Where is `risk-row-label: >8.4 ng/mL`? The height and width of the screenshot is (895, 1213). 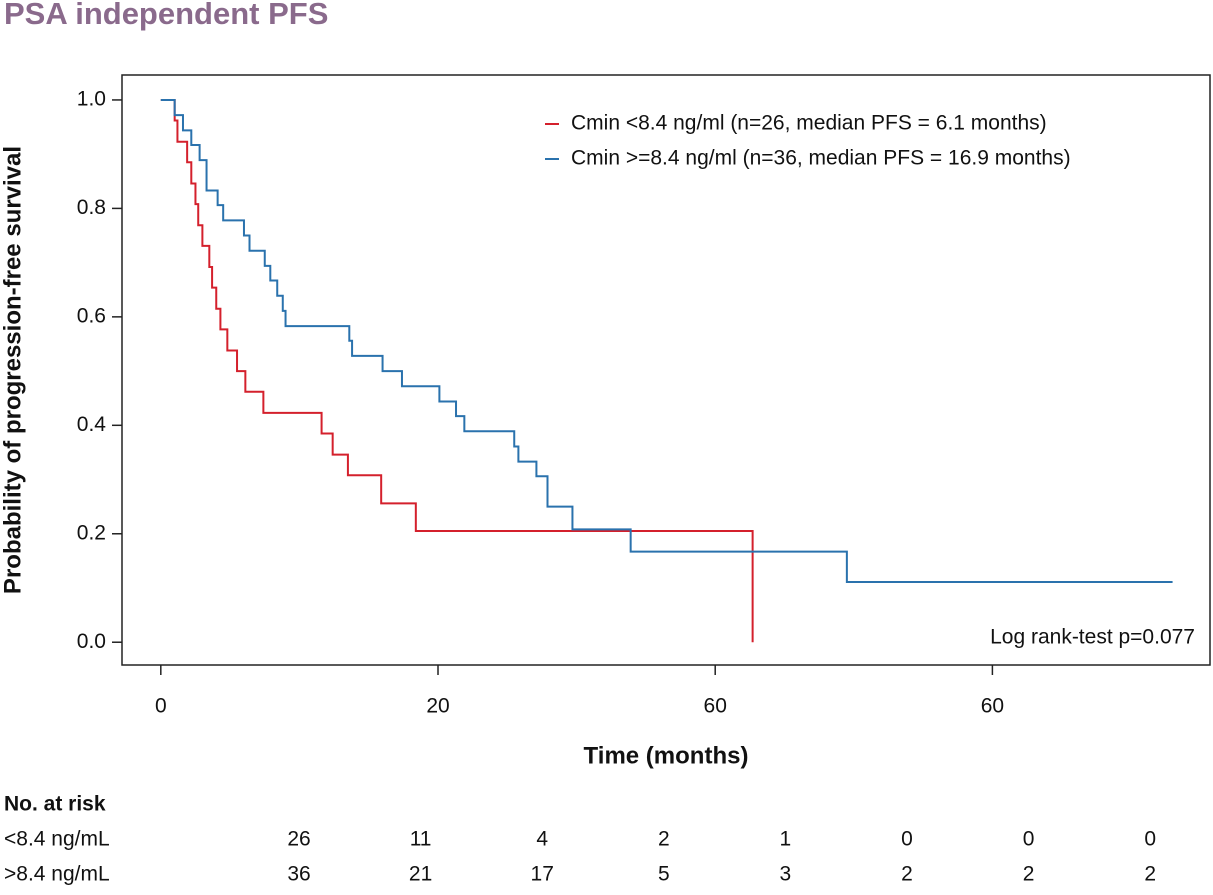
risk-row-label: >8.4 ng/mL is located at coordinates (57, 874).